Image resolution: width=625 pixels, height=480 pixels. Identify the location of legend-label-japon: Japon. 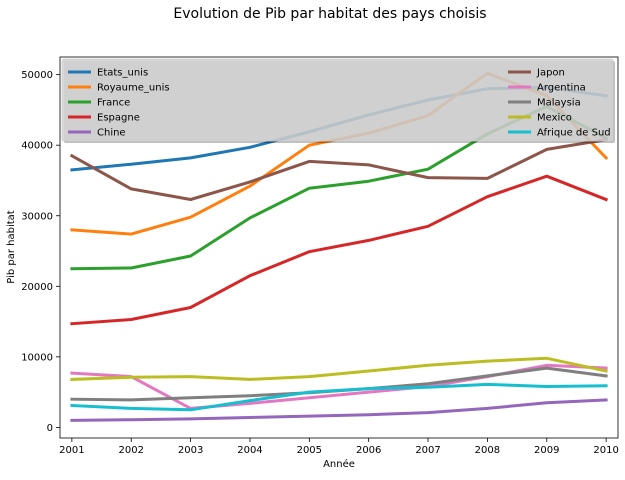
(550, 73).